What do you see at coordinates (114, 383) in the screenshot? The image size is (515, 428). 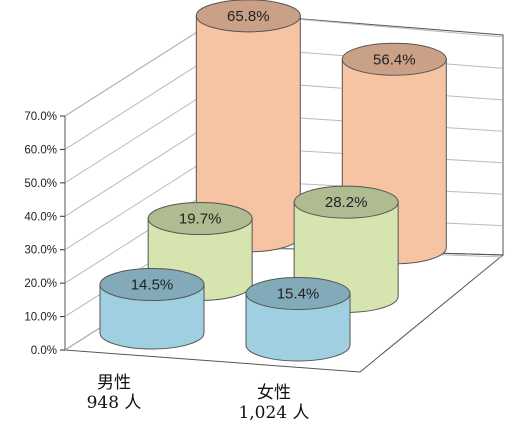 I see `category-label: 男性` at bounding box center [114, 383].